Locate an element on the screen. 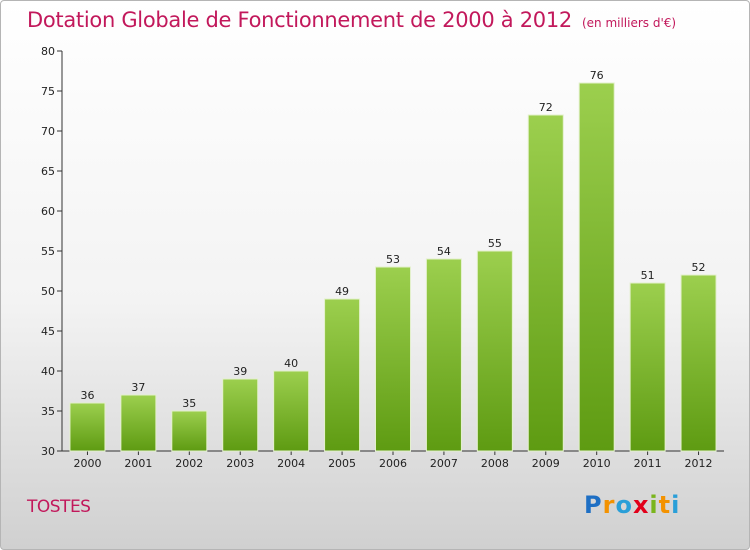 Image resolution: width=750 pixels, height=550 pixels. y-tick-label: 70 is located at coordinates (48, 131).